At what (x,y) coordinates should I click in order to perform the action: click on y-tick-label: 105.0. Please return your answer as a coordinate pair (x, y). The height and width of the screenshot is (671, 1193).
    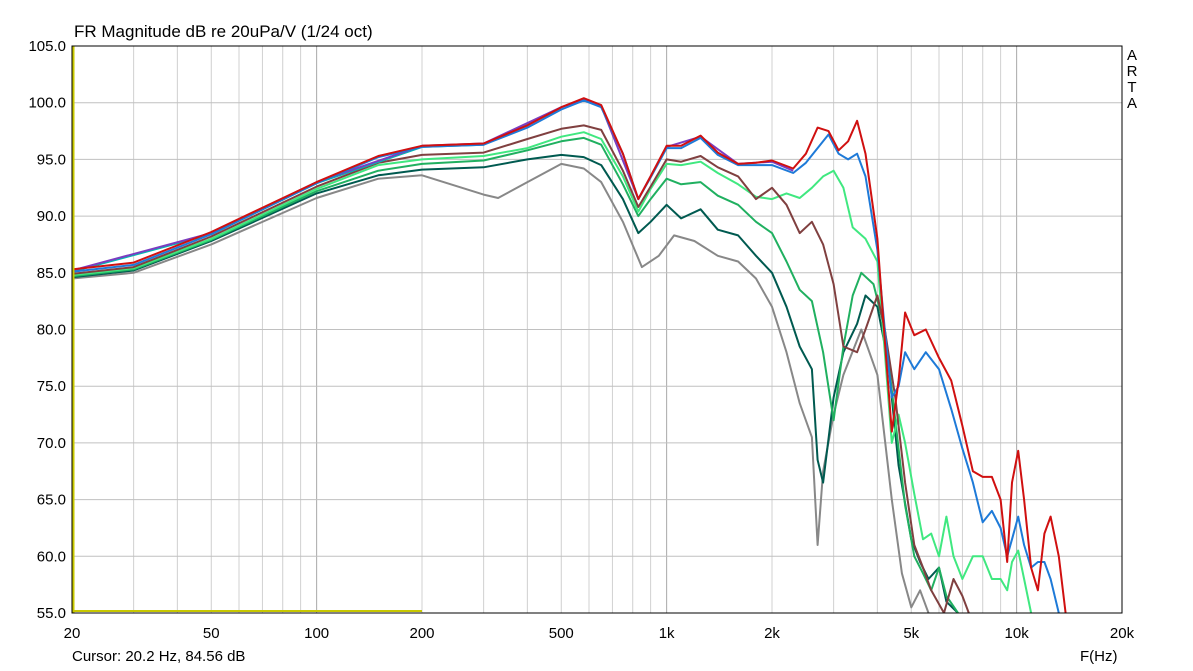
    Looking at the image, I should click on (47, 46).